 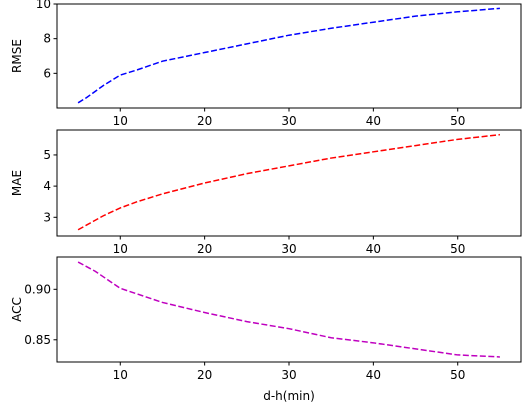 What do you see at coordinates (47, 39) in the screenshot?
I see `y-tick-label: 8` at bounding box center [47, 39].